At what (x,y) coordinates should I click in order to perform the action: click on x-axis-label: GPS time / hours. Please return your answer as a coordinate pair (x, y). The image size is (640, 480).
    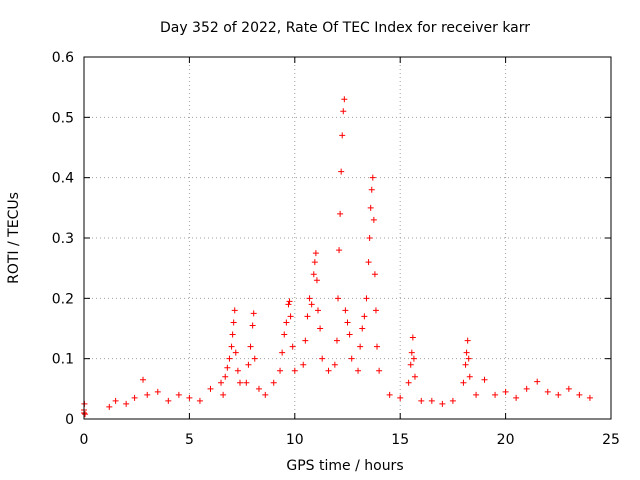
    Looking at the image, I should click on (344, 466).